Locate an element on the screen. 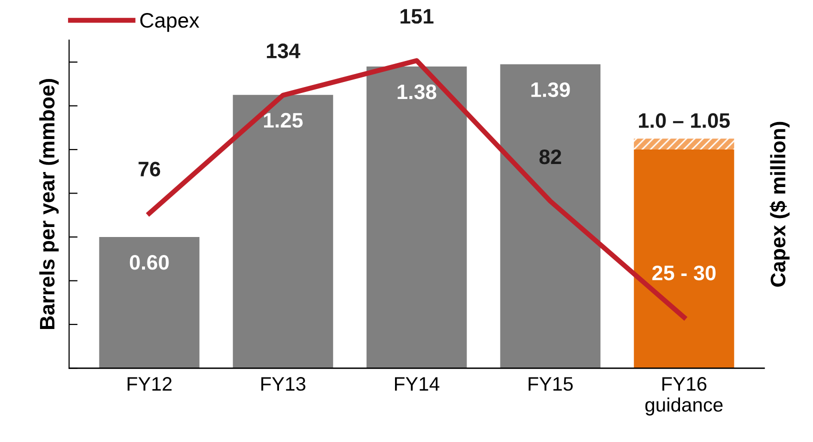 The height and width of the screenshot is (442, 813). x-tick-label: FY16 guidance is located at coordinates (684, 396).